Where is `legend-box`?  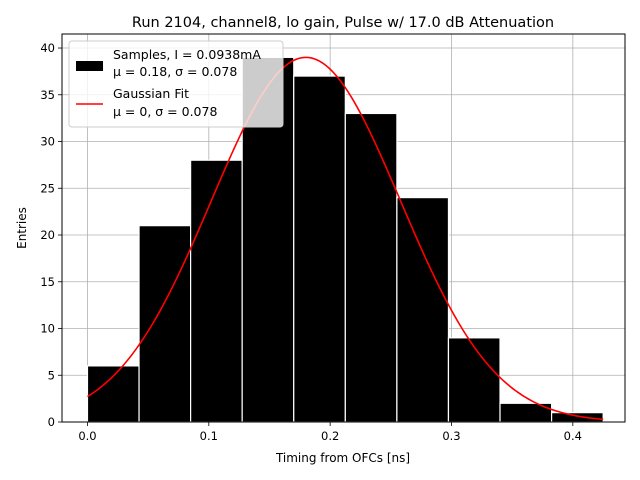 legend-box is located at coordinates (176, 84).